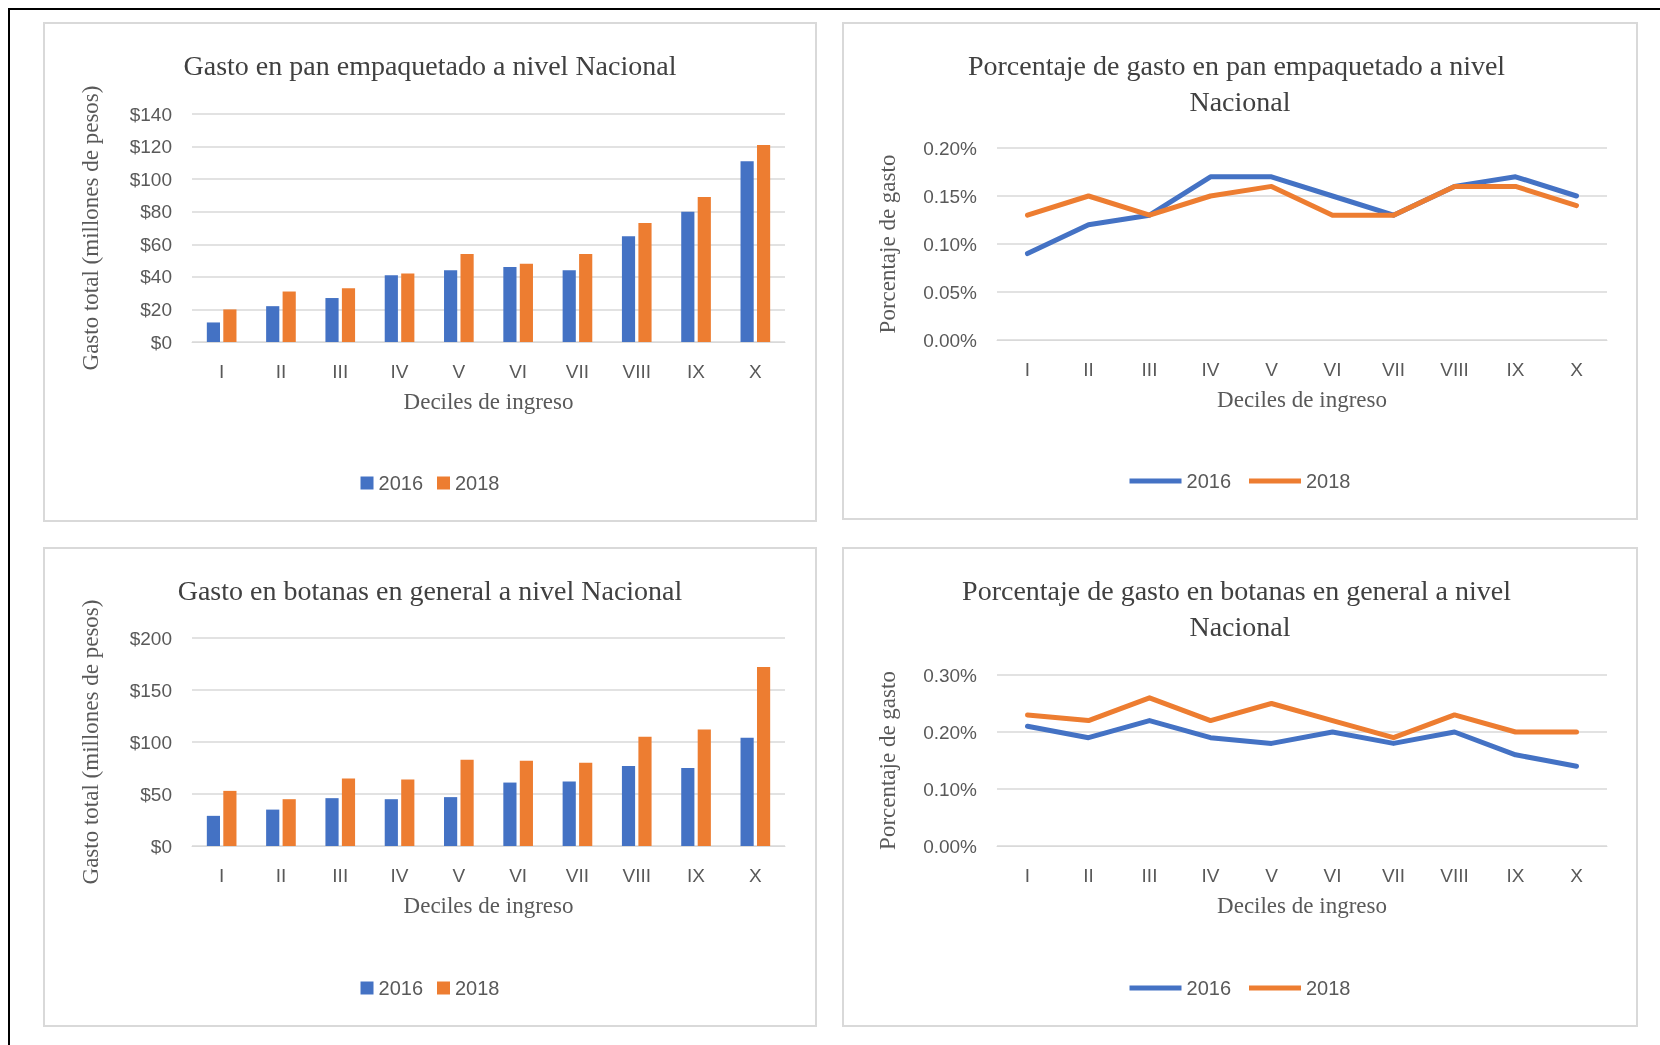 The height and width of the screenshot is (1045, 1660). What do you see at coordinates (950, 292) in the screenshot?
I see `y-tick-label: 0.05%` at bounding box center [950, 292].